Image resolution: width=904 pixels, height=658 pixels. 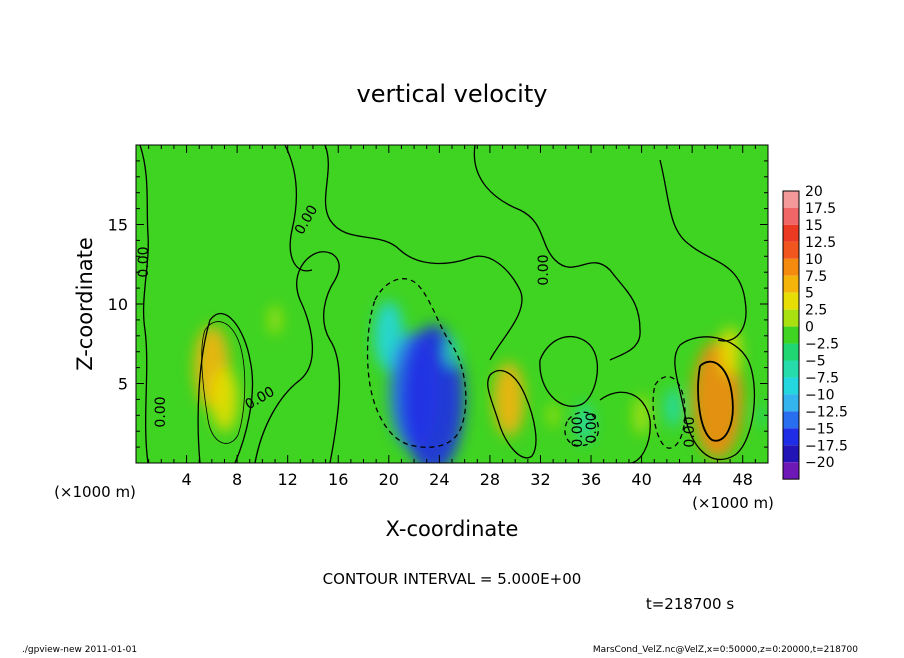 I want to click on colorbar-label: 15, so click(x=814, y=226).